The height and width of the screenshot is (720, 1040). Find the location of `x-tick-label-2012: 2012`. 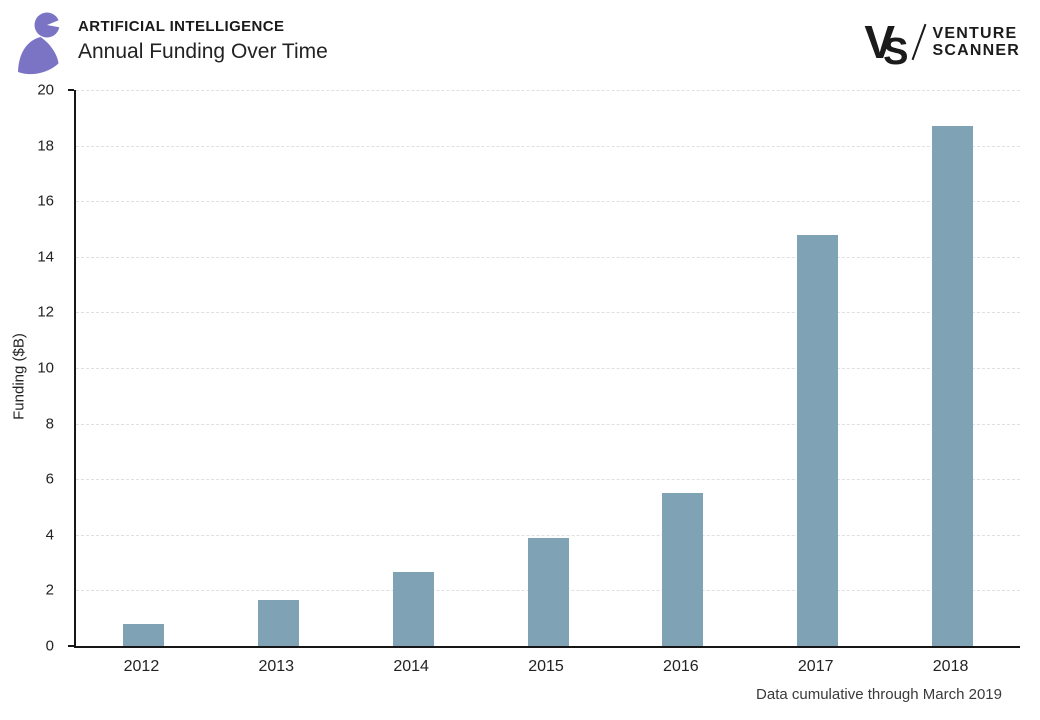

x-tick-label-2012: 2012 is located at coordinates (141, 666).